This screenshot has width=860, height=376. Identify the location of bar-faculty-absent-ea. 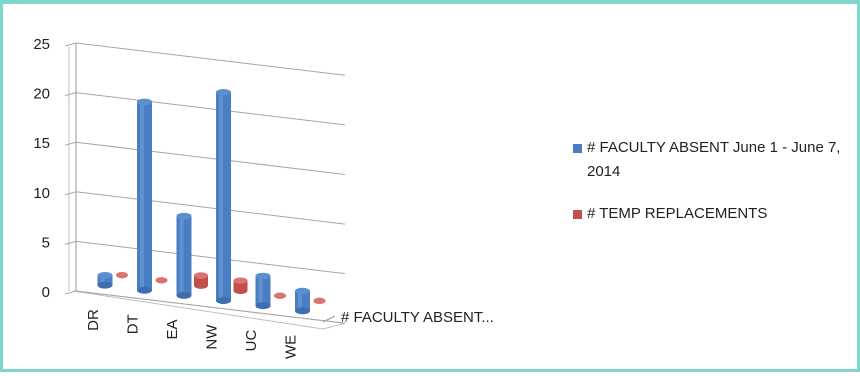
(184, 255).